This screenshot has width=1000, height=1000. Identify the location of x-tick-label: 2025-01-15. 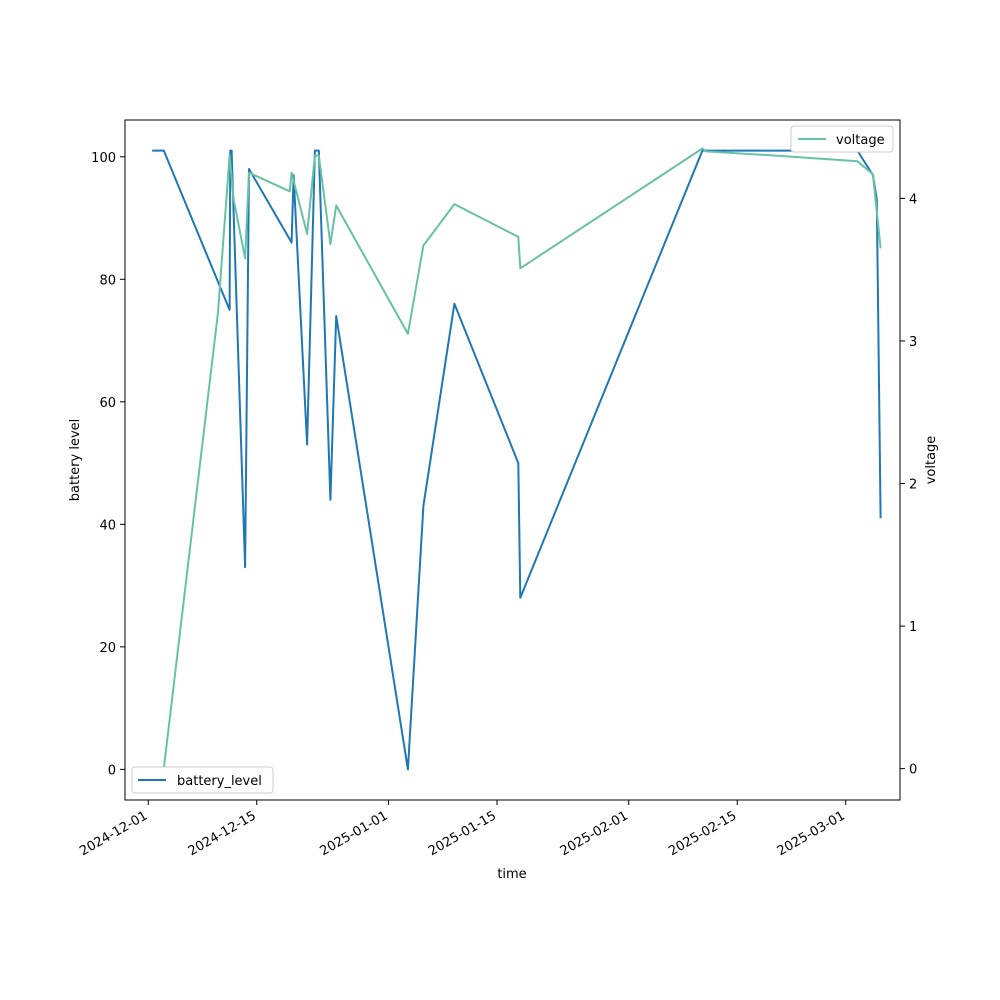
(462, 833).